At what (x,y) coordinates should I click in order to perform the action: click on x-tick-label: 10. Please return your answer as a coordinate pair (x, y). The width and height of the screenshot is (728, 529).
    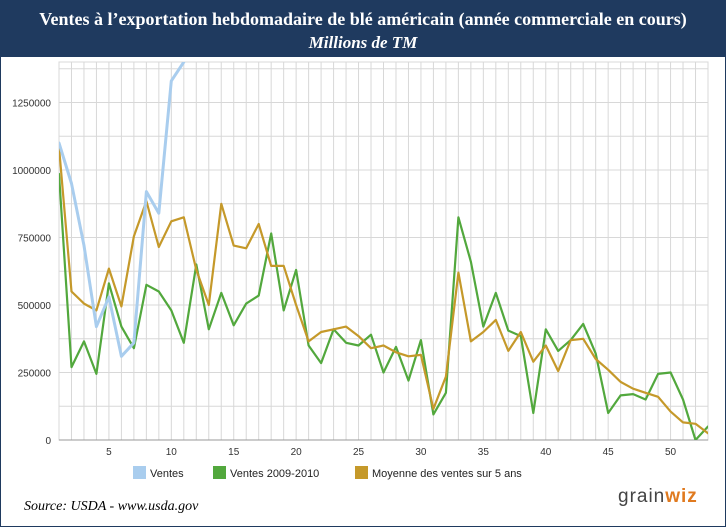
    Looking at the image, I should click on (172, 452).